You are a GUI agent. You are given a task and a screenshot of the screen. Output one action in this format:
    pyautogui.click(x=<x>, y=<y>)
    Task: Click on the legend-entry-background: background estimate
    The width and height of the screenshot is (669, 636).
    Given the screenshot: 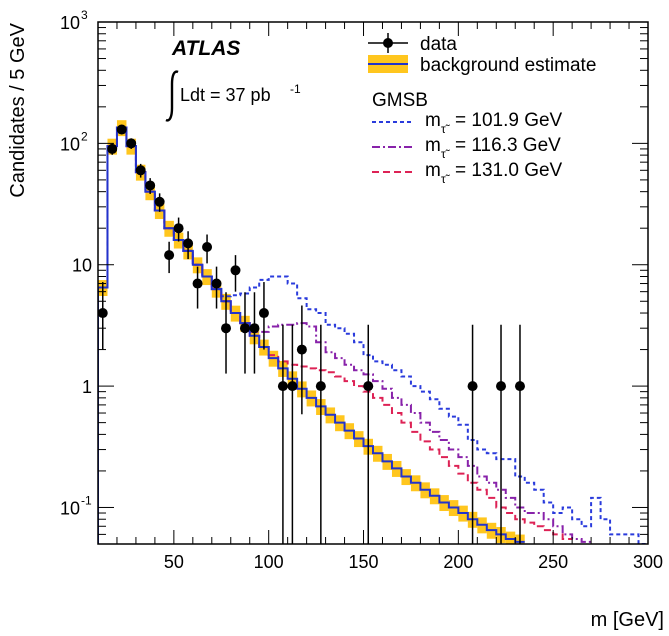 What is the action you would take?
    pyautogui.click(x=482, y=65)
    